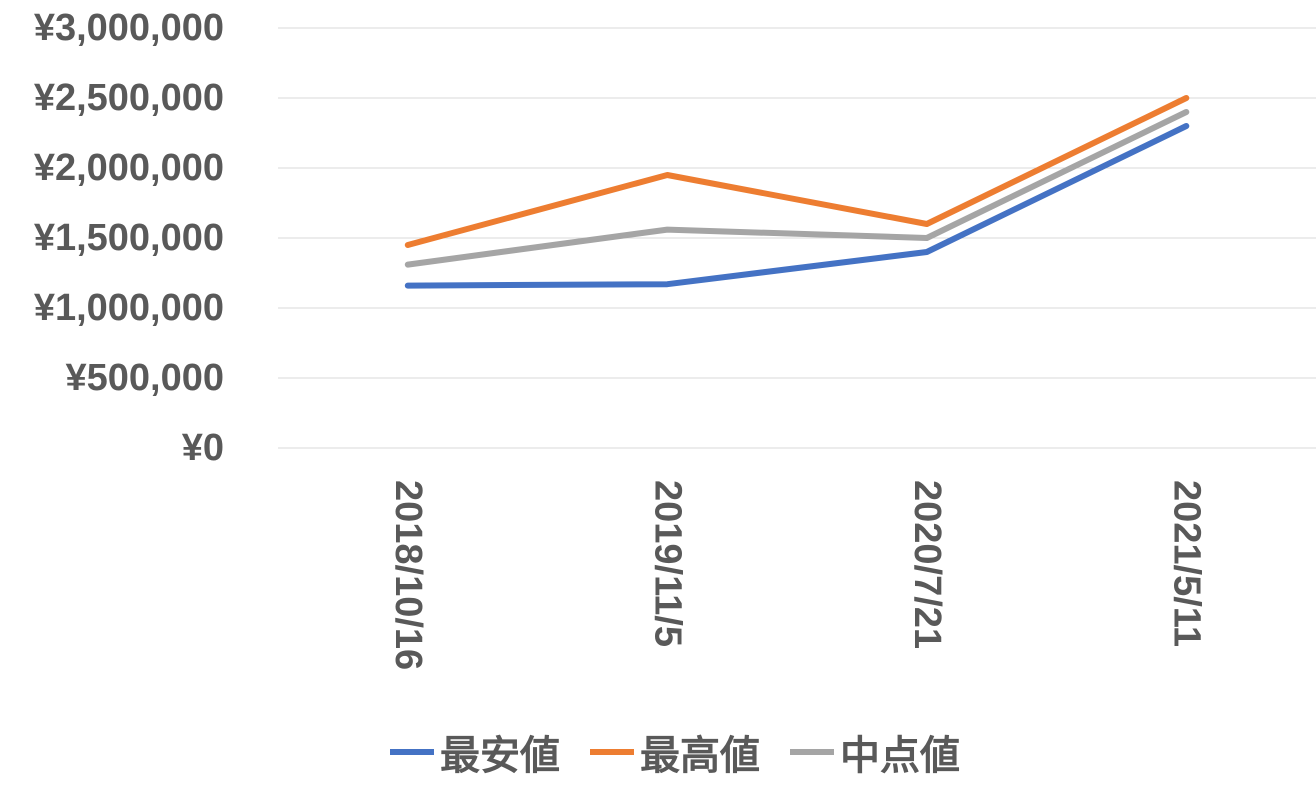 The height and width of the screenshot is (786, 1316). I want to click on y-tick-label: ¥0, so click(203, 448).